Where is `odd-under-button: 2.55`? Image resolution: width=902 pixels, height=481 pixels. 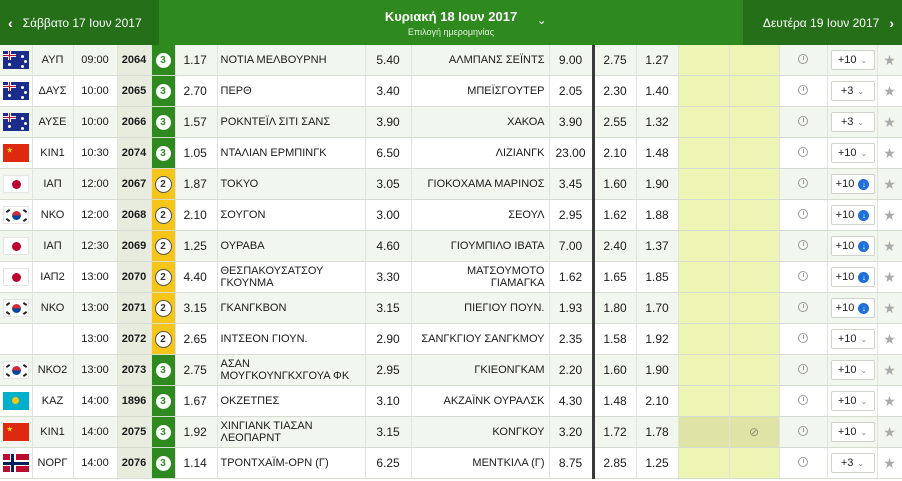 odd-under-button: 2.55 is located at coordinates (614, 122).